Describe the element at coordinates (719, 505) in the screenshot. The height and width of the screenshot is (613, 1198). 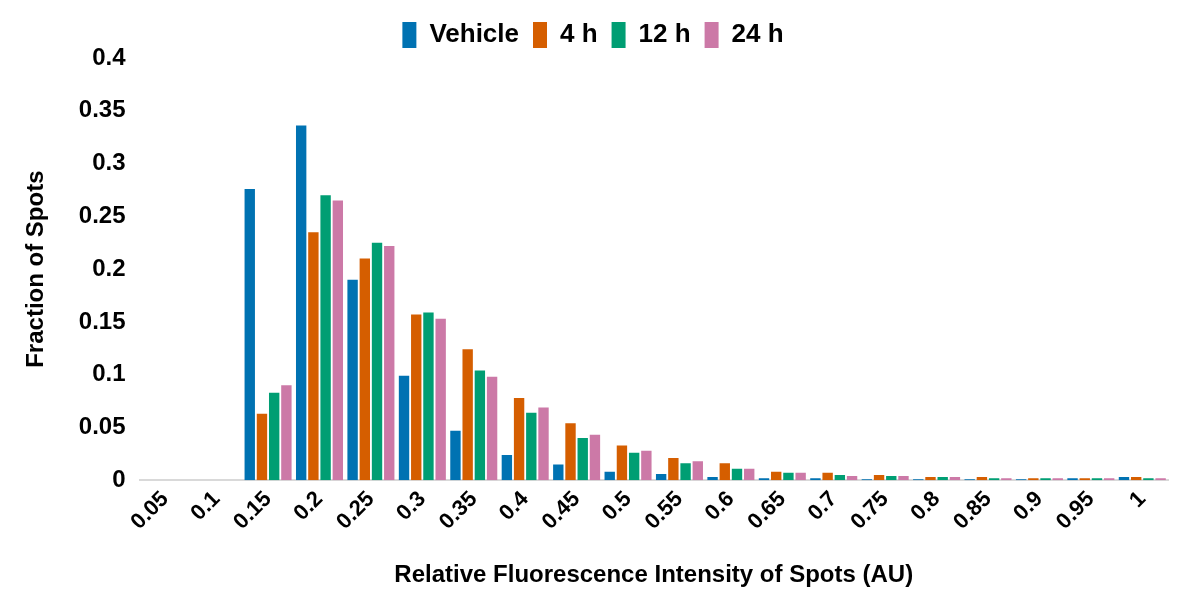
I see `x-tick-label: 0.6` at that location.